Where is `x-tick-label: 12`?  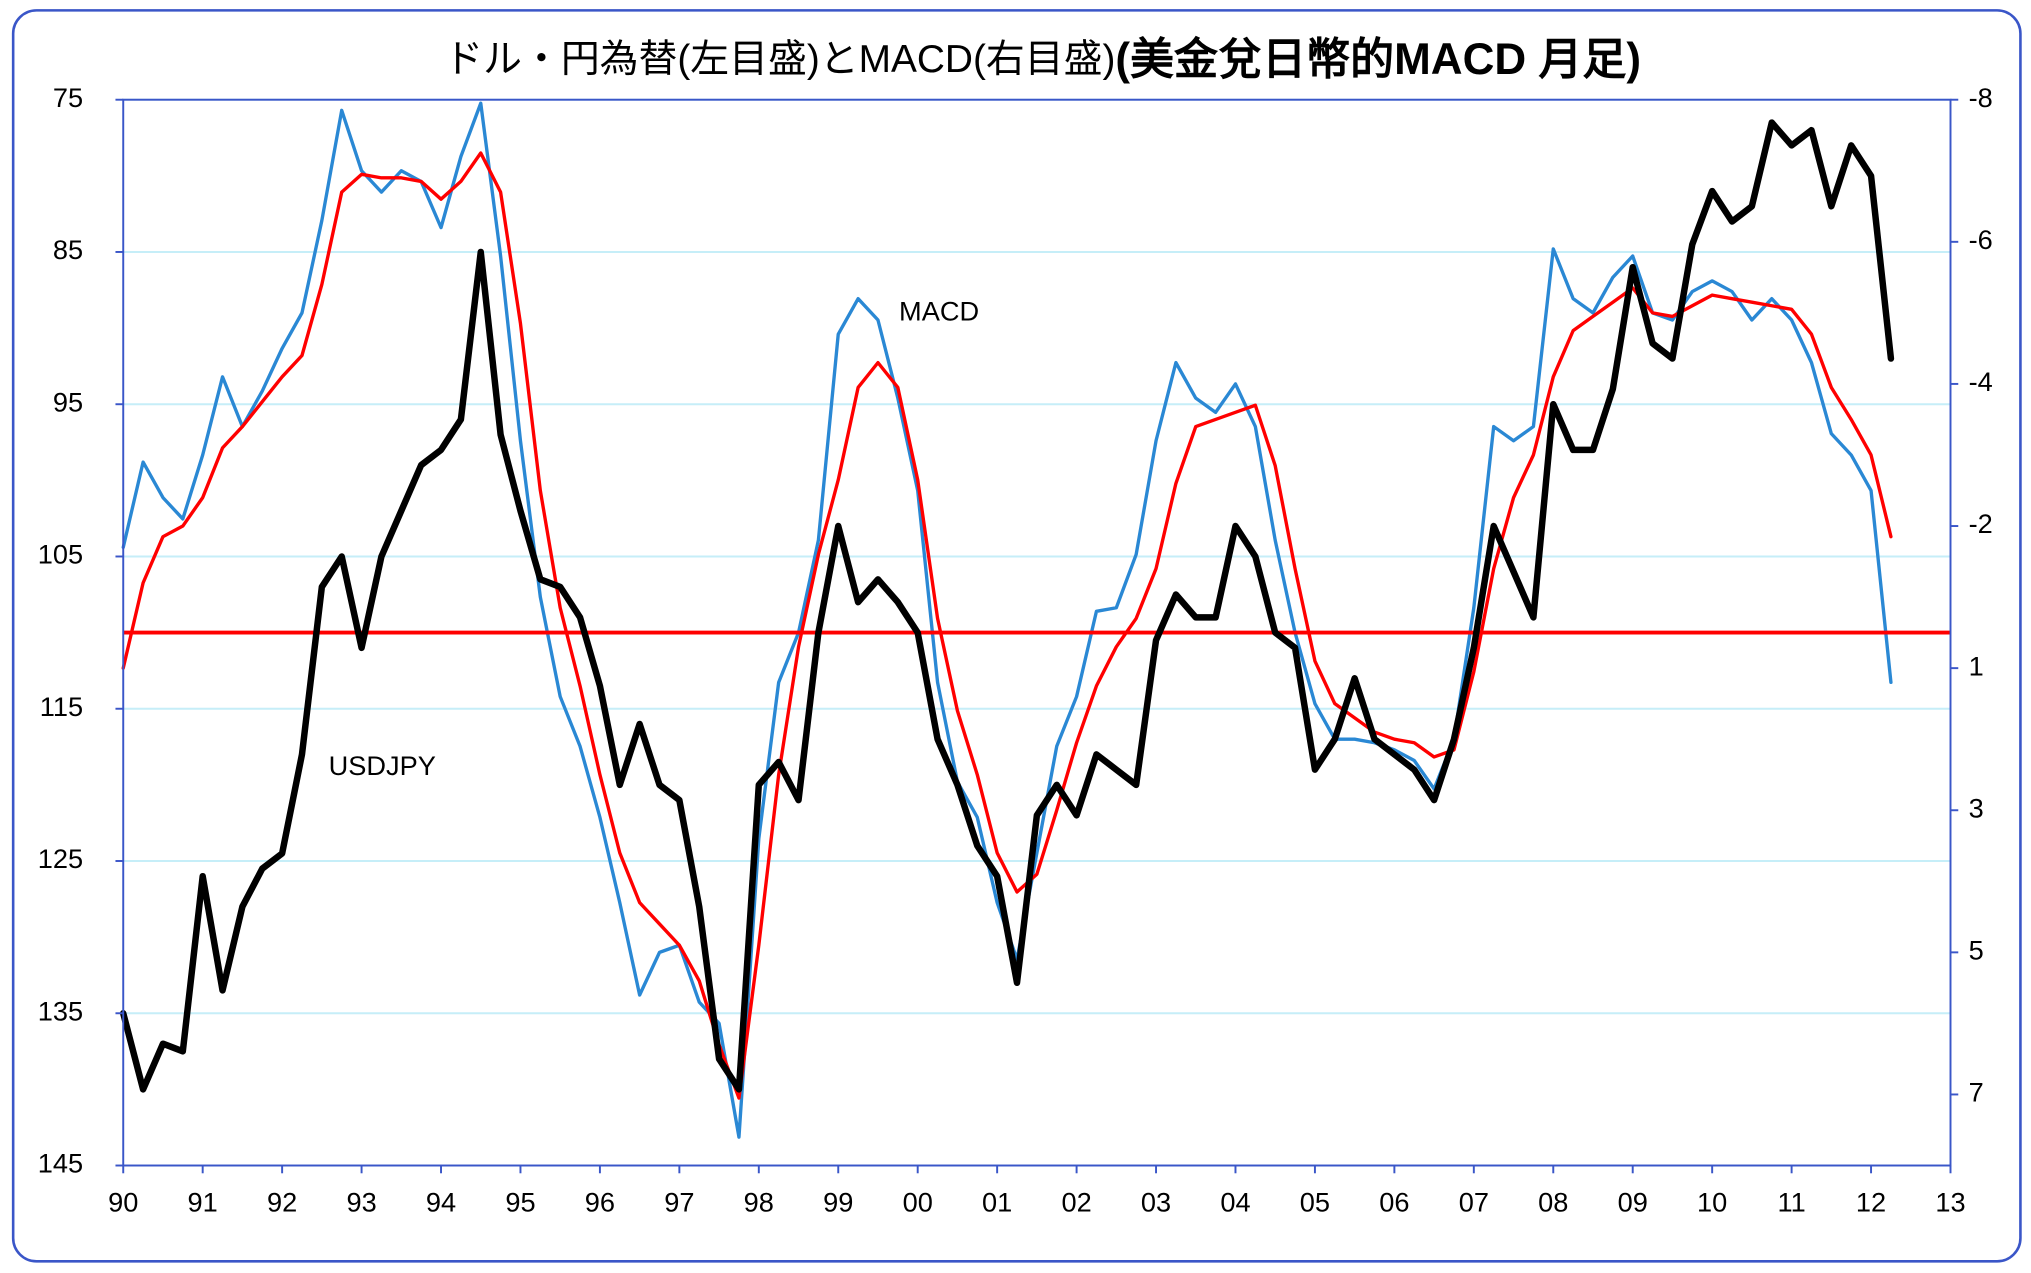
x-tick-label: 12 is located at coordinates (1871, 1202).